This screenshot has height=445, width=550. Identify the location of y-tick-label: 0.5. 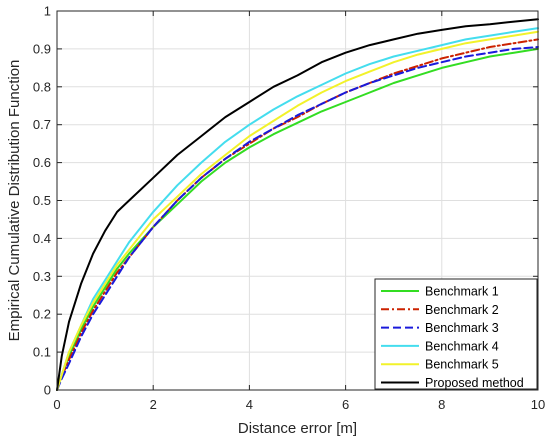
(42, 200).